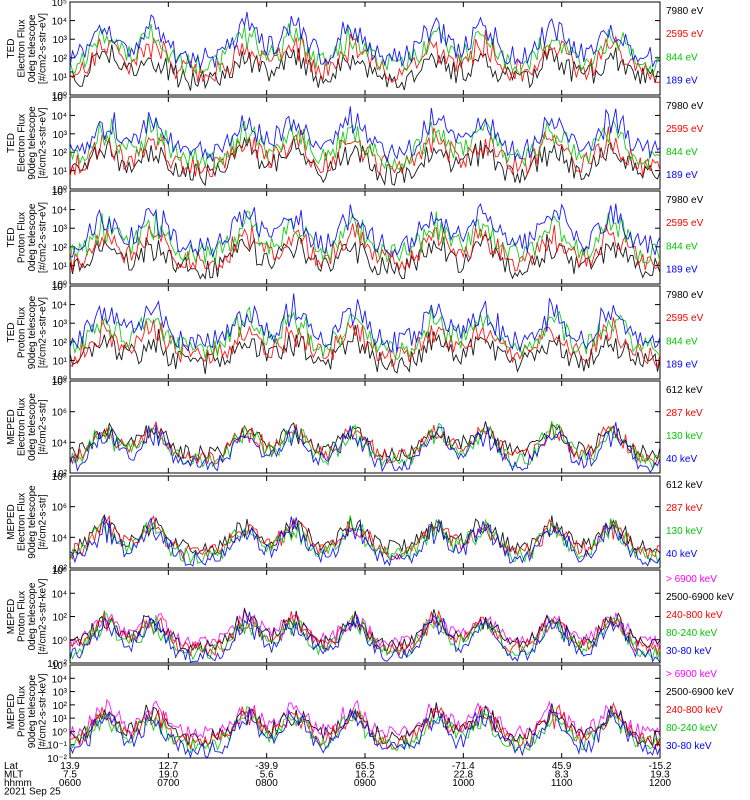  I want to click on x-tick-label: 8.3, so click(562, 775).